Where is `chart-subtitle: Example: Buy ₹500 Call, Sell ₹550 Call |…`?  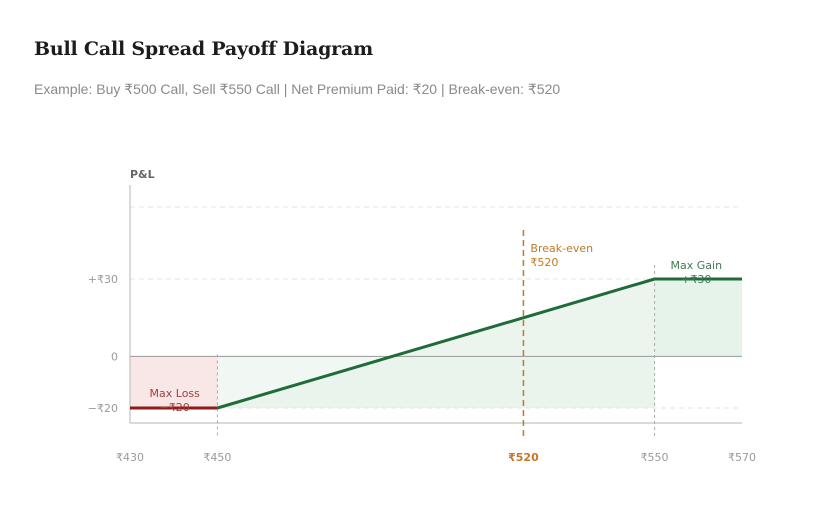
chart-subtitle: Example: Buy ₹500 Call, Sell ₹550 Call |… is located at coordinates (297, 89).